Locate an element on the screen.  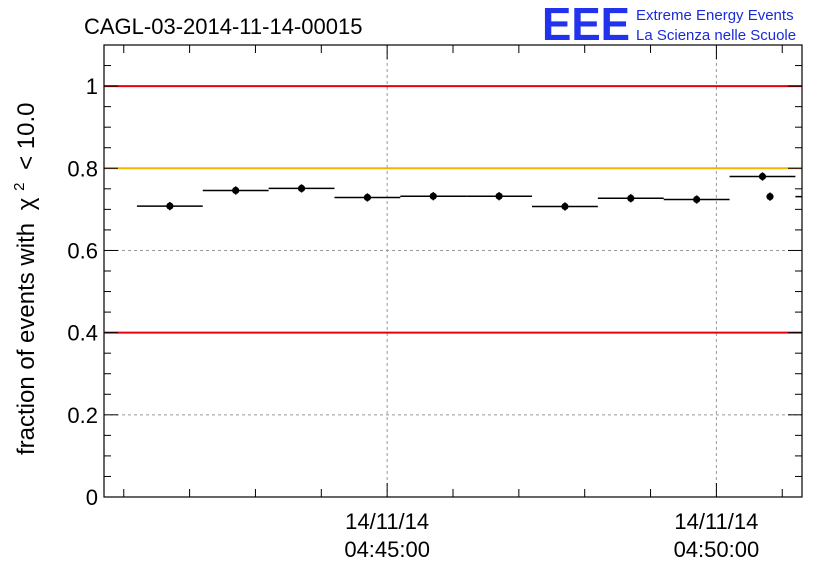
y-tick-label: 0.6 is located at coordinates (82, 250).